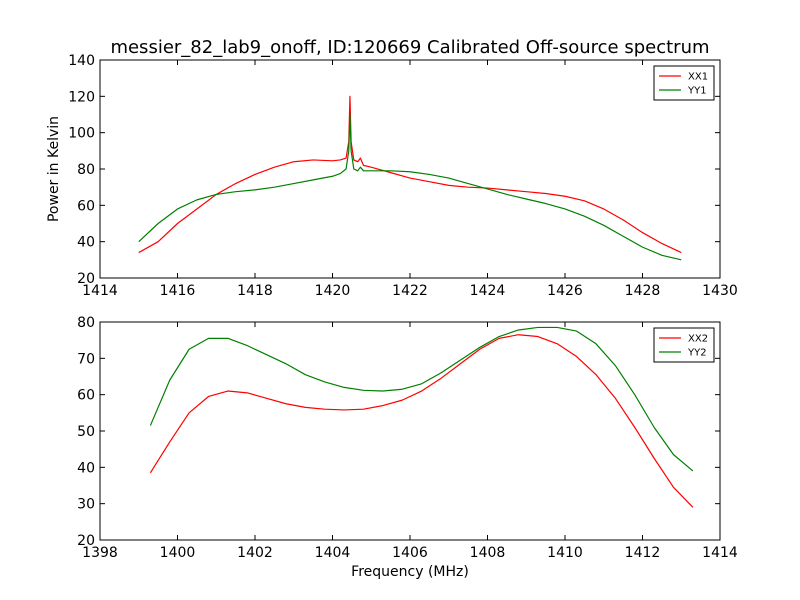 The height and width of the screenshot is (600, 800). What do you see at coordinates (86, 206) in the screenshot?
I see `top-y-tick-label: 60` at bounding box center [86, 206].